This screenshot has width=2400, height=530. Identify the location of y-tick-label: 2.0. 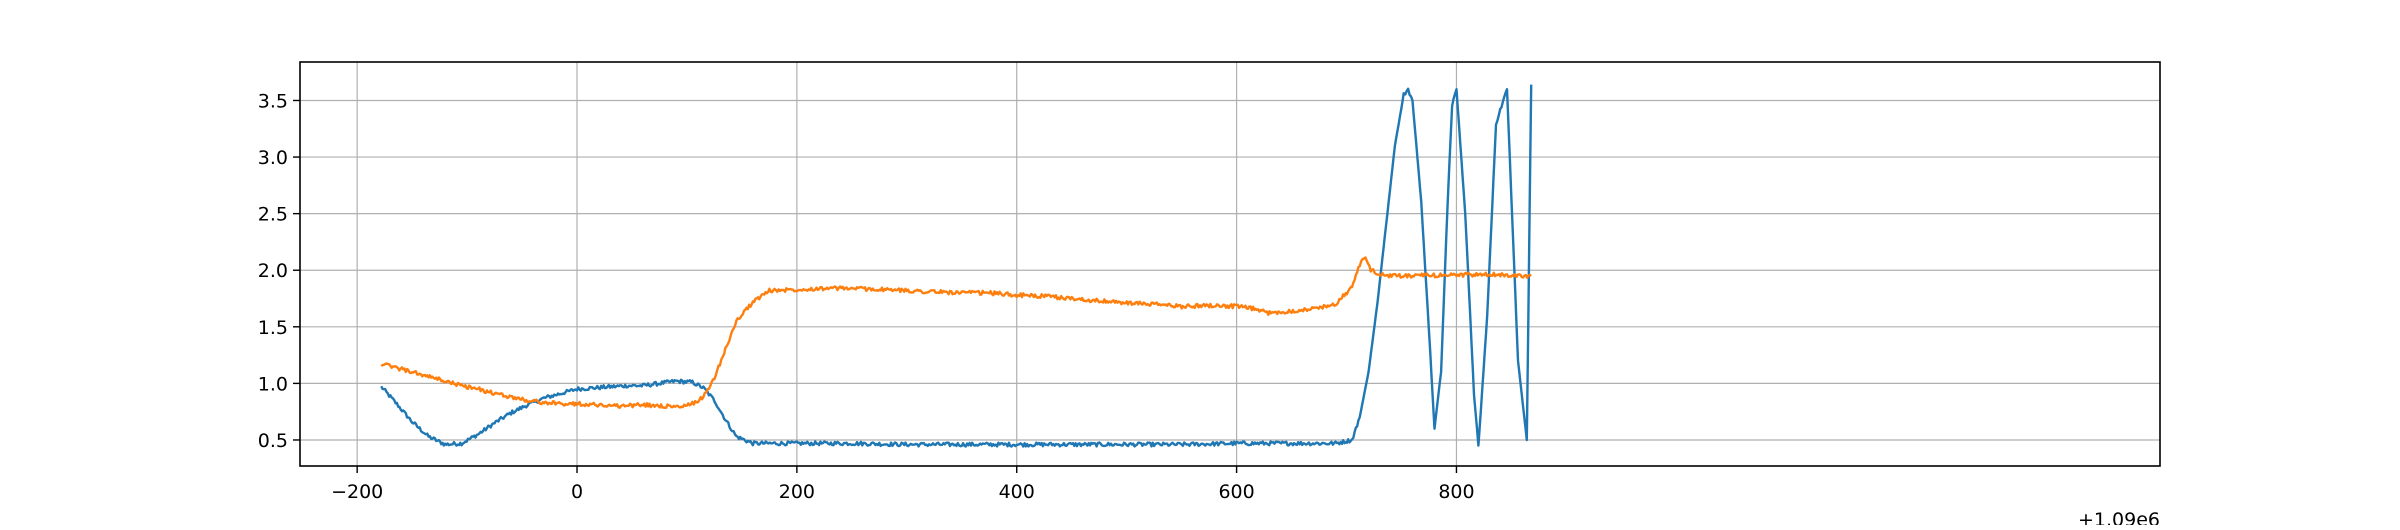
(273, 271).